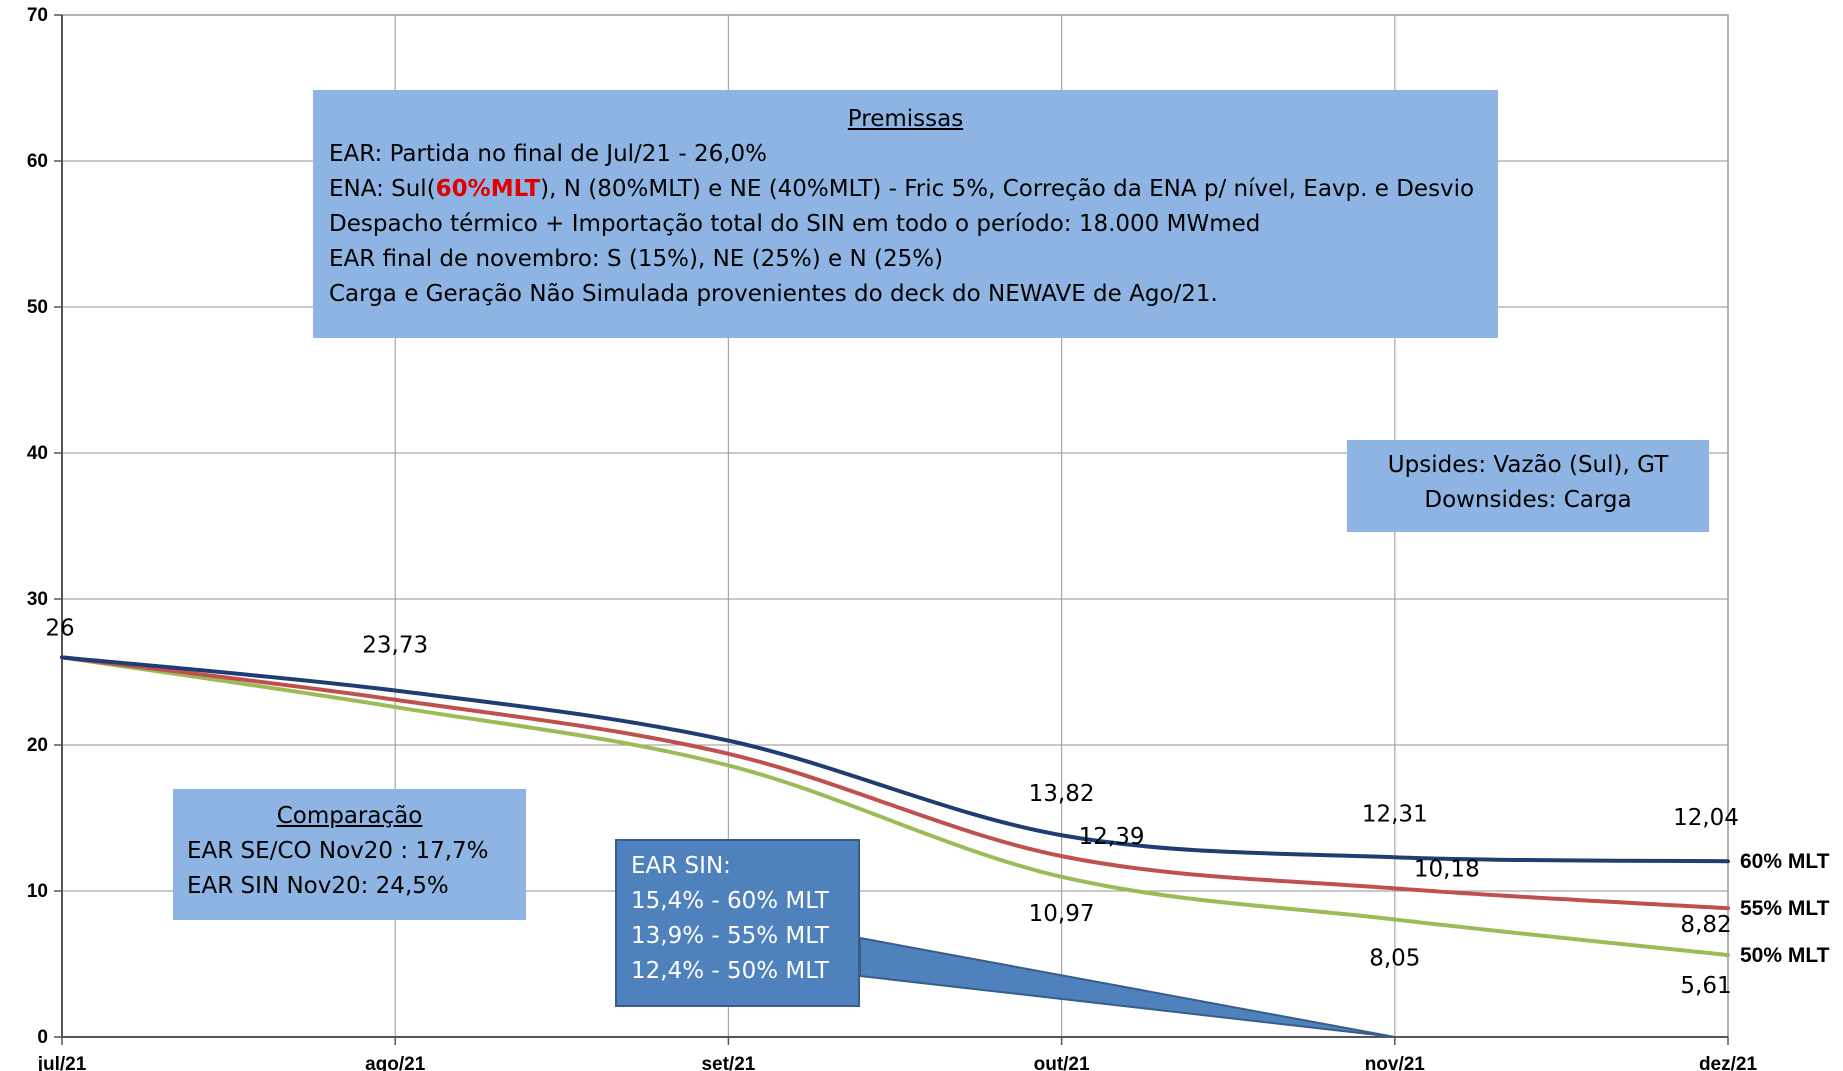  Describe the element at coordinates (730, 971) in the screenshot. I see `ear-sin-50: 12,4% - 50% MLT` at that location.